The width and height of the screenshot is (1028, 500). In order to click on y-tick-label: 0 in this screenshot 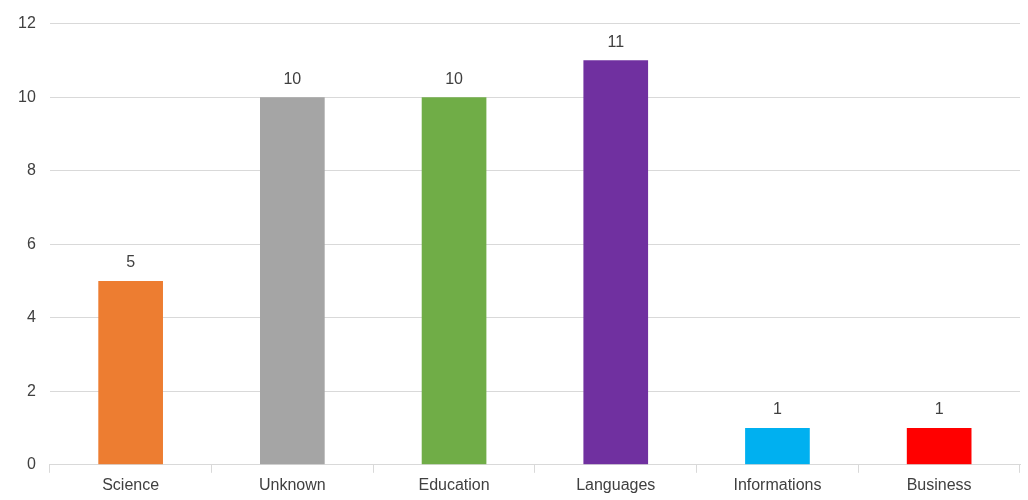, I will do `click(31, 464)`.